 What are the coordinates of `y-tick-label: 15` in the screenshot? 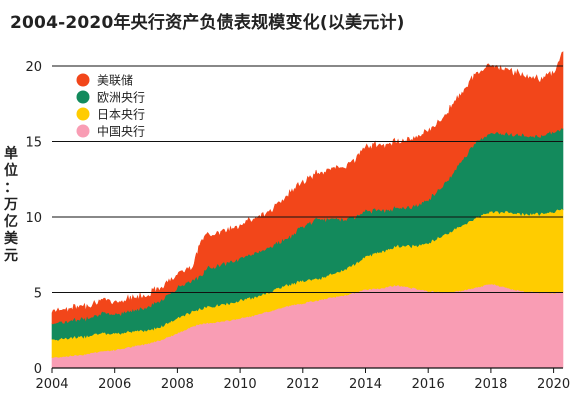 It's located at (33, 143).